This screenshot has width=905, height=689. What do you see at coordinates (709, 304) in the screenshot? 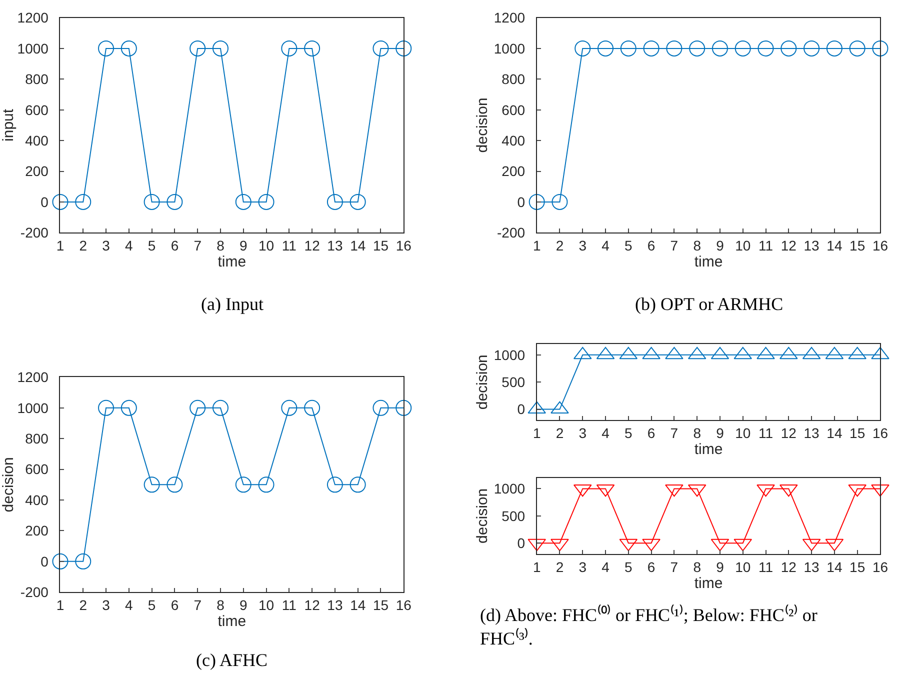
I see `text: (b) OPT or ARMHC` at bounding box center [709, 304].